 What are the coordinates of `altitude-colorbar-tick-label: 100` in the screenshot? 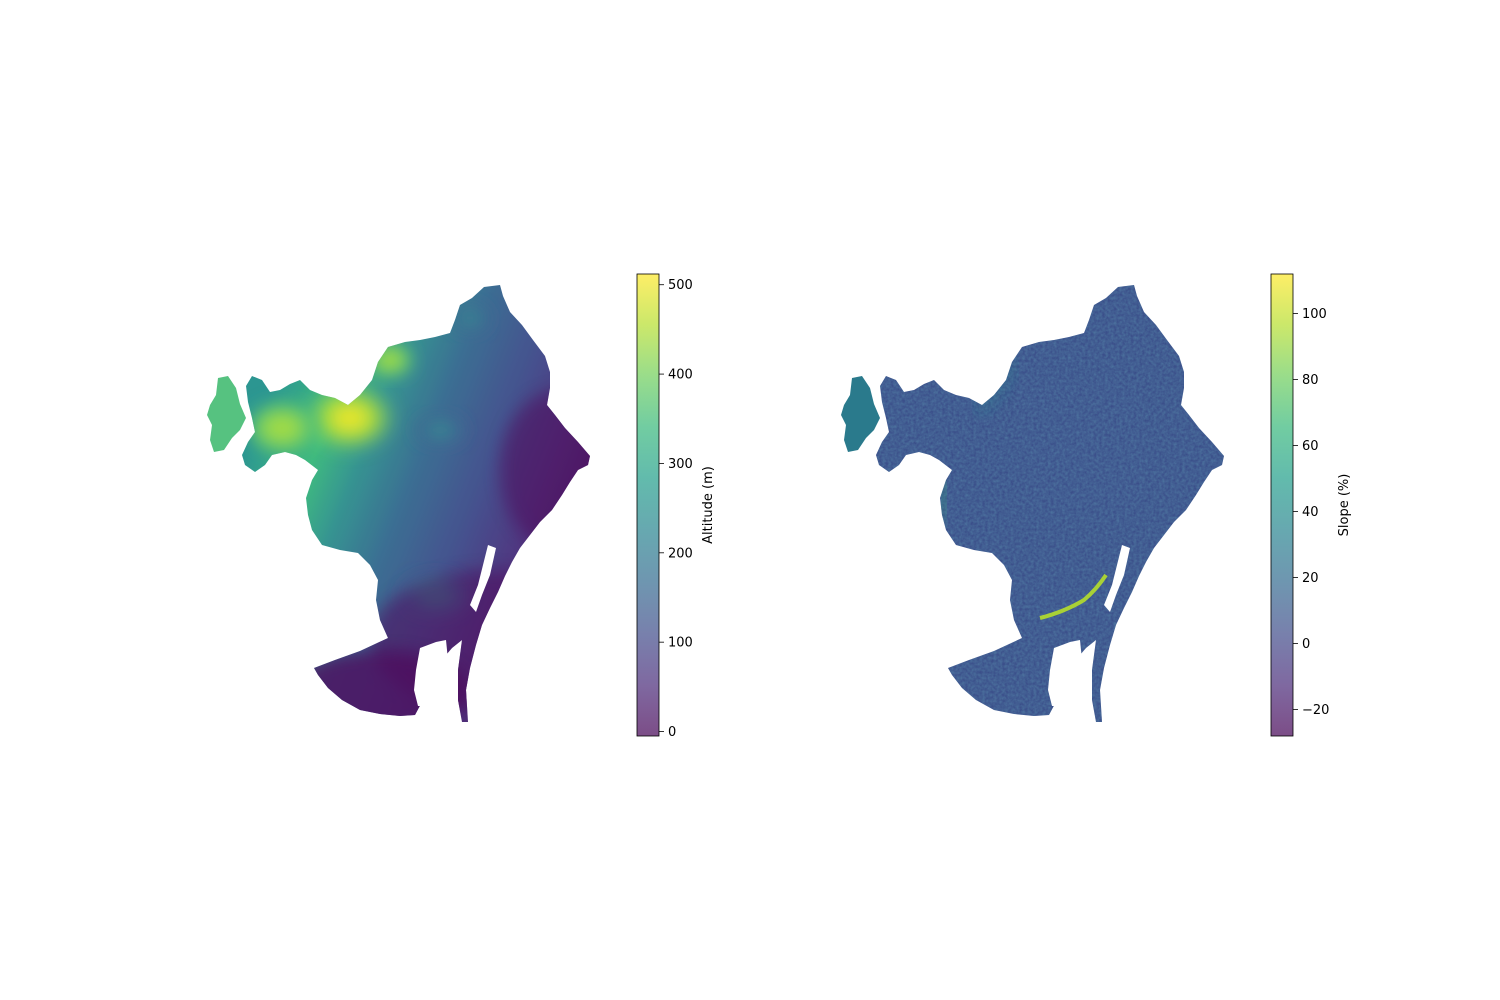 It's located at (680, 643).